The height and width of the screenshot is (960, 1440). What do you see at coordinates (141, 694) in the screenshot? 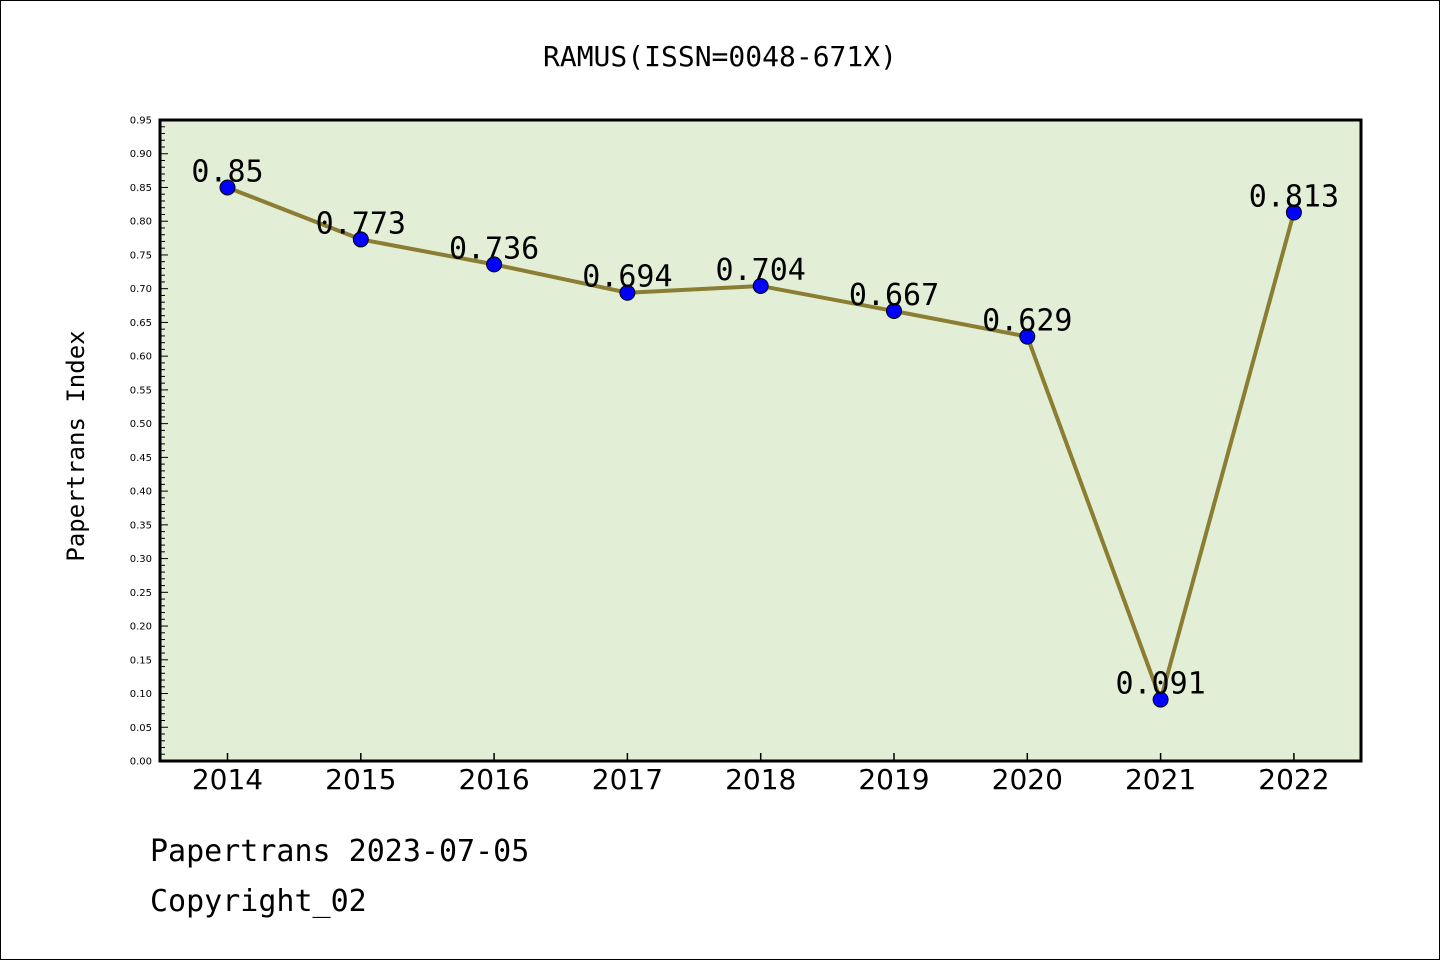
I see `y-tick-label: 0.10` at bounding box center [141, 694].